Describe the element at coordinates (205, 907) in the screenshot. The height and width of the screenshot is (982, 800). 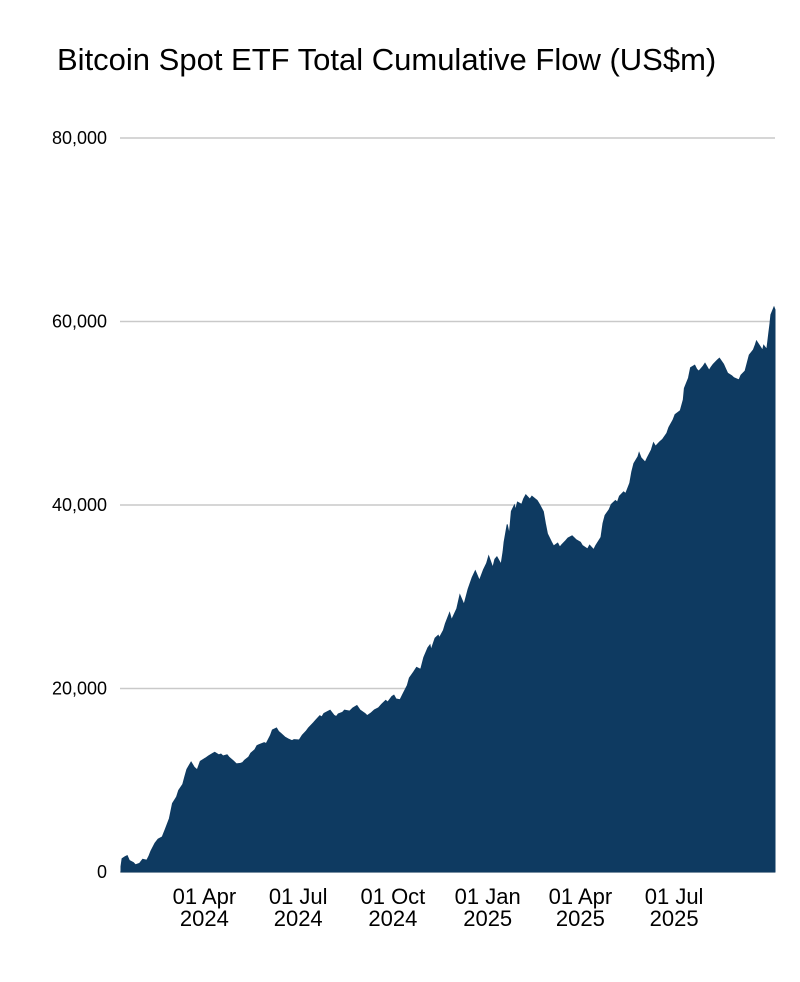
I see `x-tick-label-2024-04-01: 01 Apr 2024` at that location.